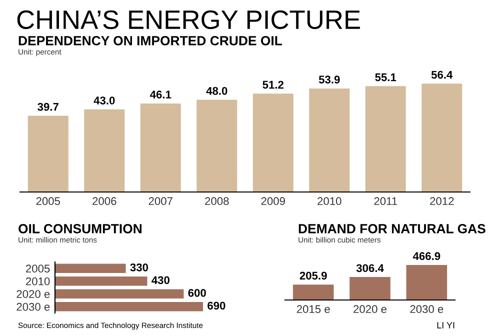 The height and width of the screenshot is (336, 498). Describe the element at coordinates (217, 90) in the screenshot. I see `data-label: 48.0` at that location.